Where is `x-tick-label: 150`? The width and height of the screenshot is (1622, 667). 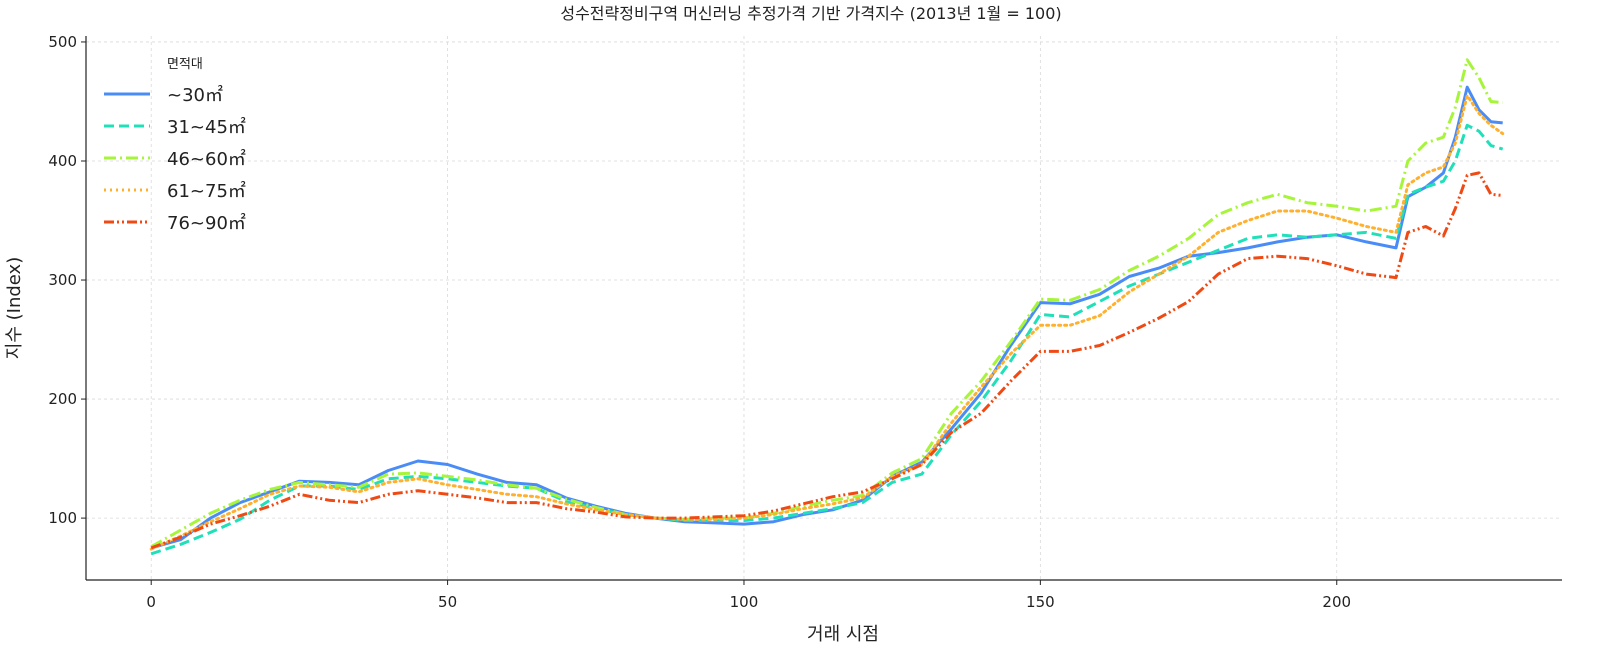 x-tick-label: 150 is located at coordinates (1040, 602).